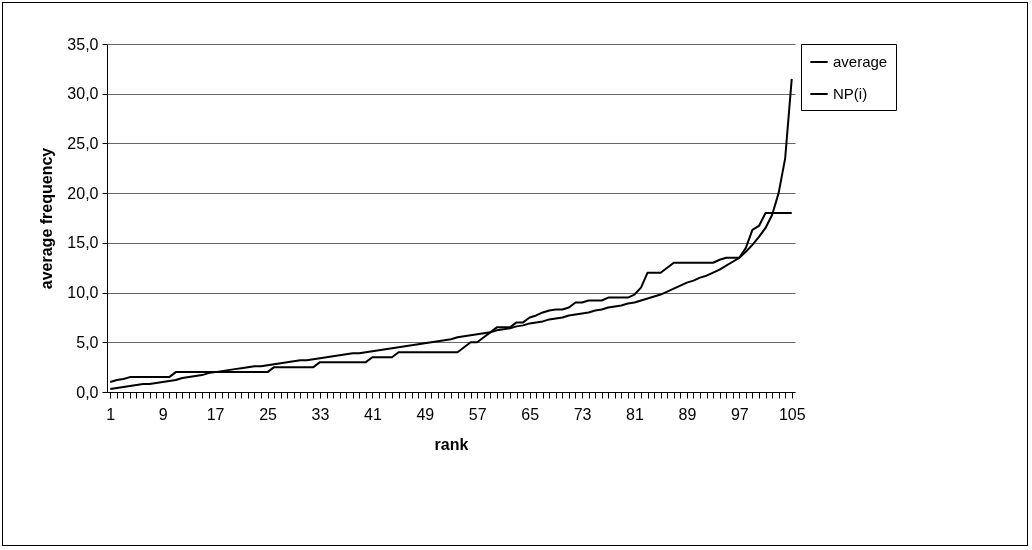 The width and height of the screenshot is (1032, 550). Describe the element at coordinates (687, 414) in the screenshot. I see `x-tick-label: 89` at that location.